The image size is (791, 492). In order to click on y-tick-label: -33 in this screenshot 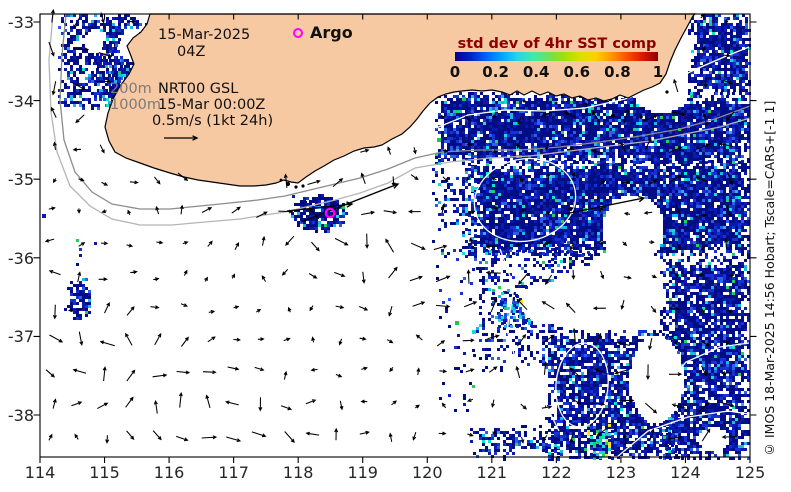, I will do `click(20, 22)`.